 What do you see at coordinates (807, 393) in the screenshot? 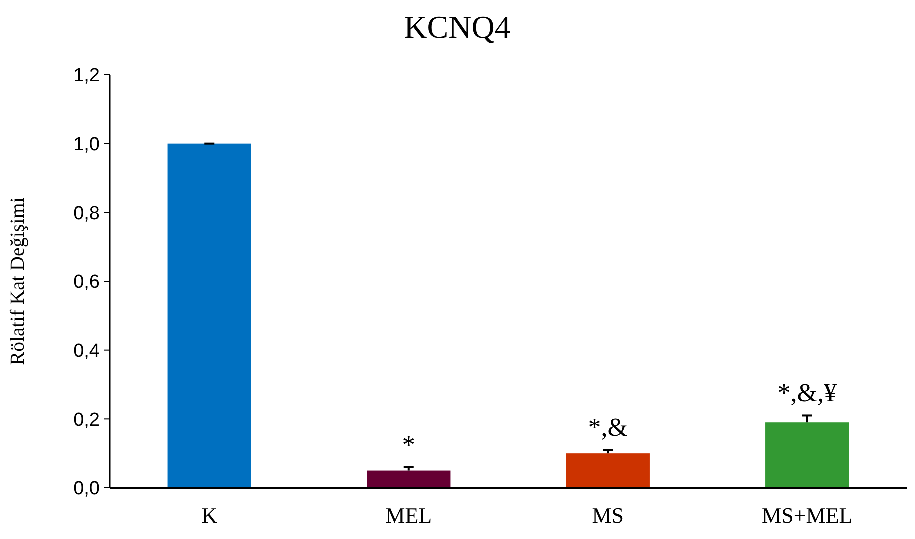
I see `annotation: *,&,¥` at bounding box center [807, 393].